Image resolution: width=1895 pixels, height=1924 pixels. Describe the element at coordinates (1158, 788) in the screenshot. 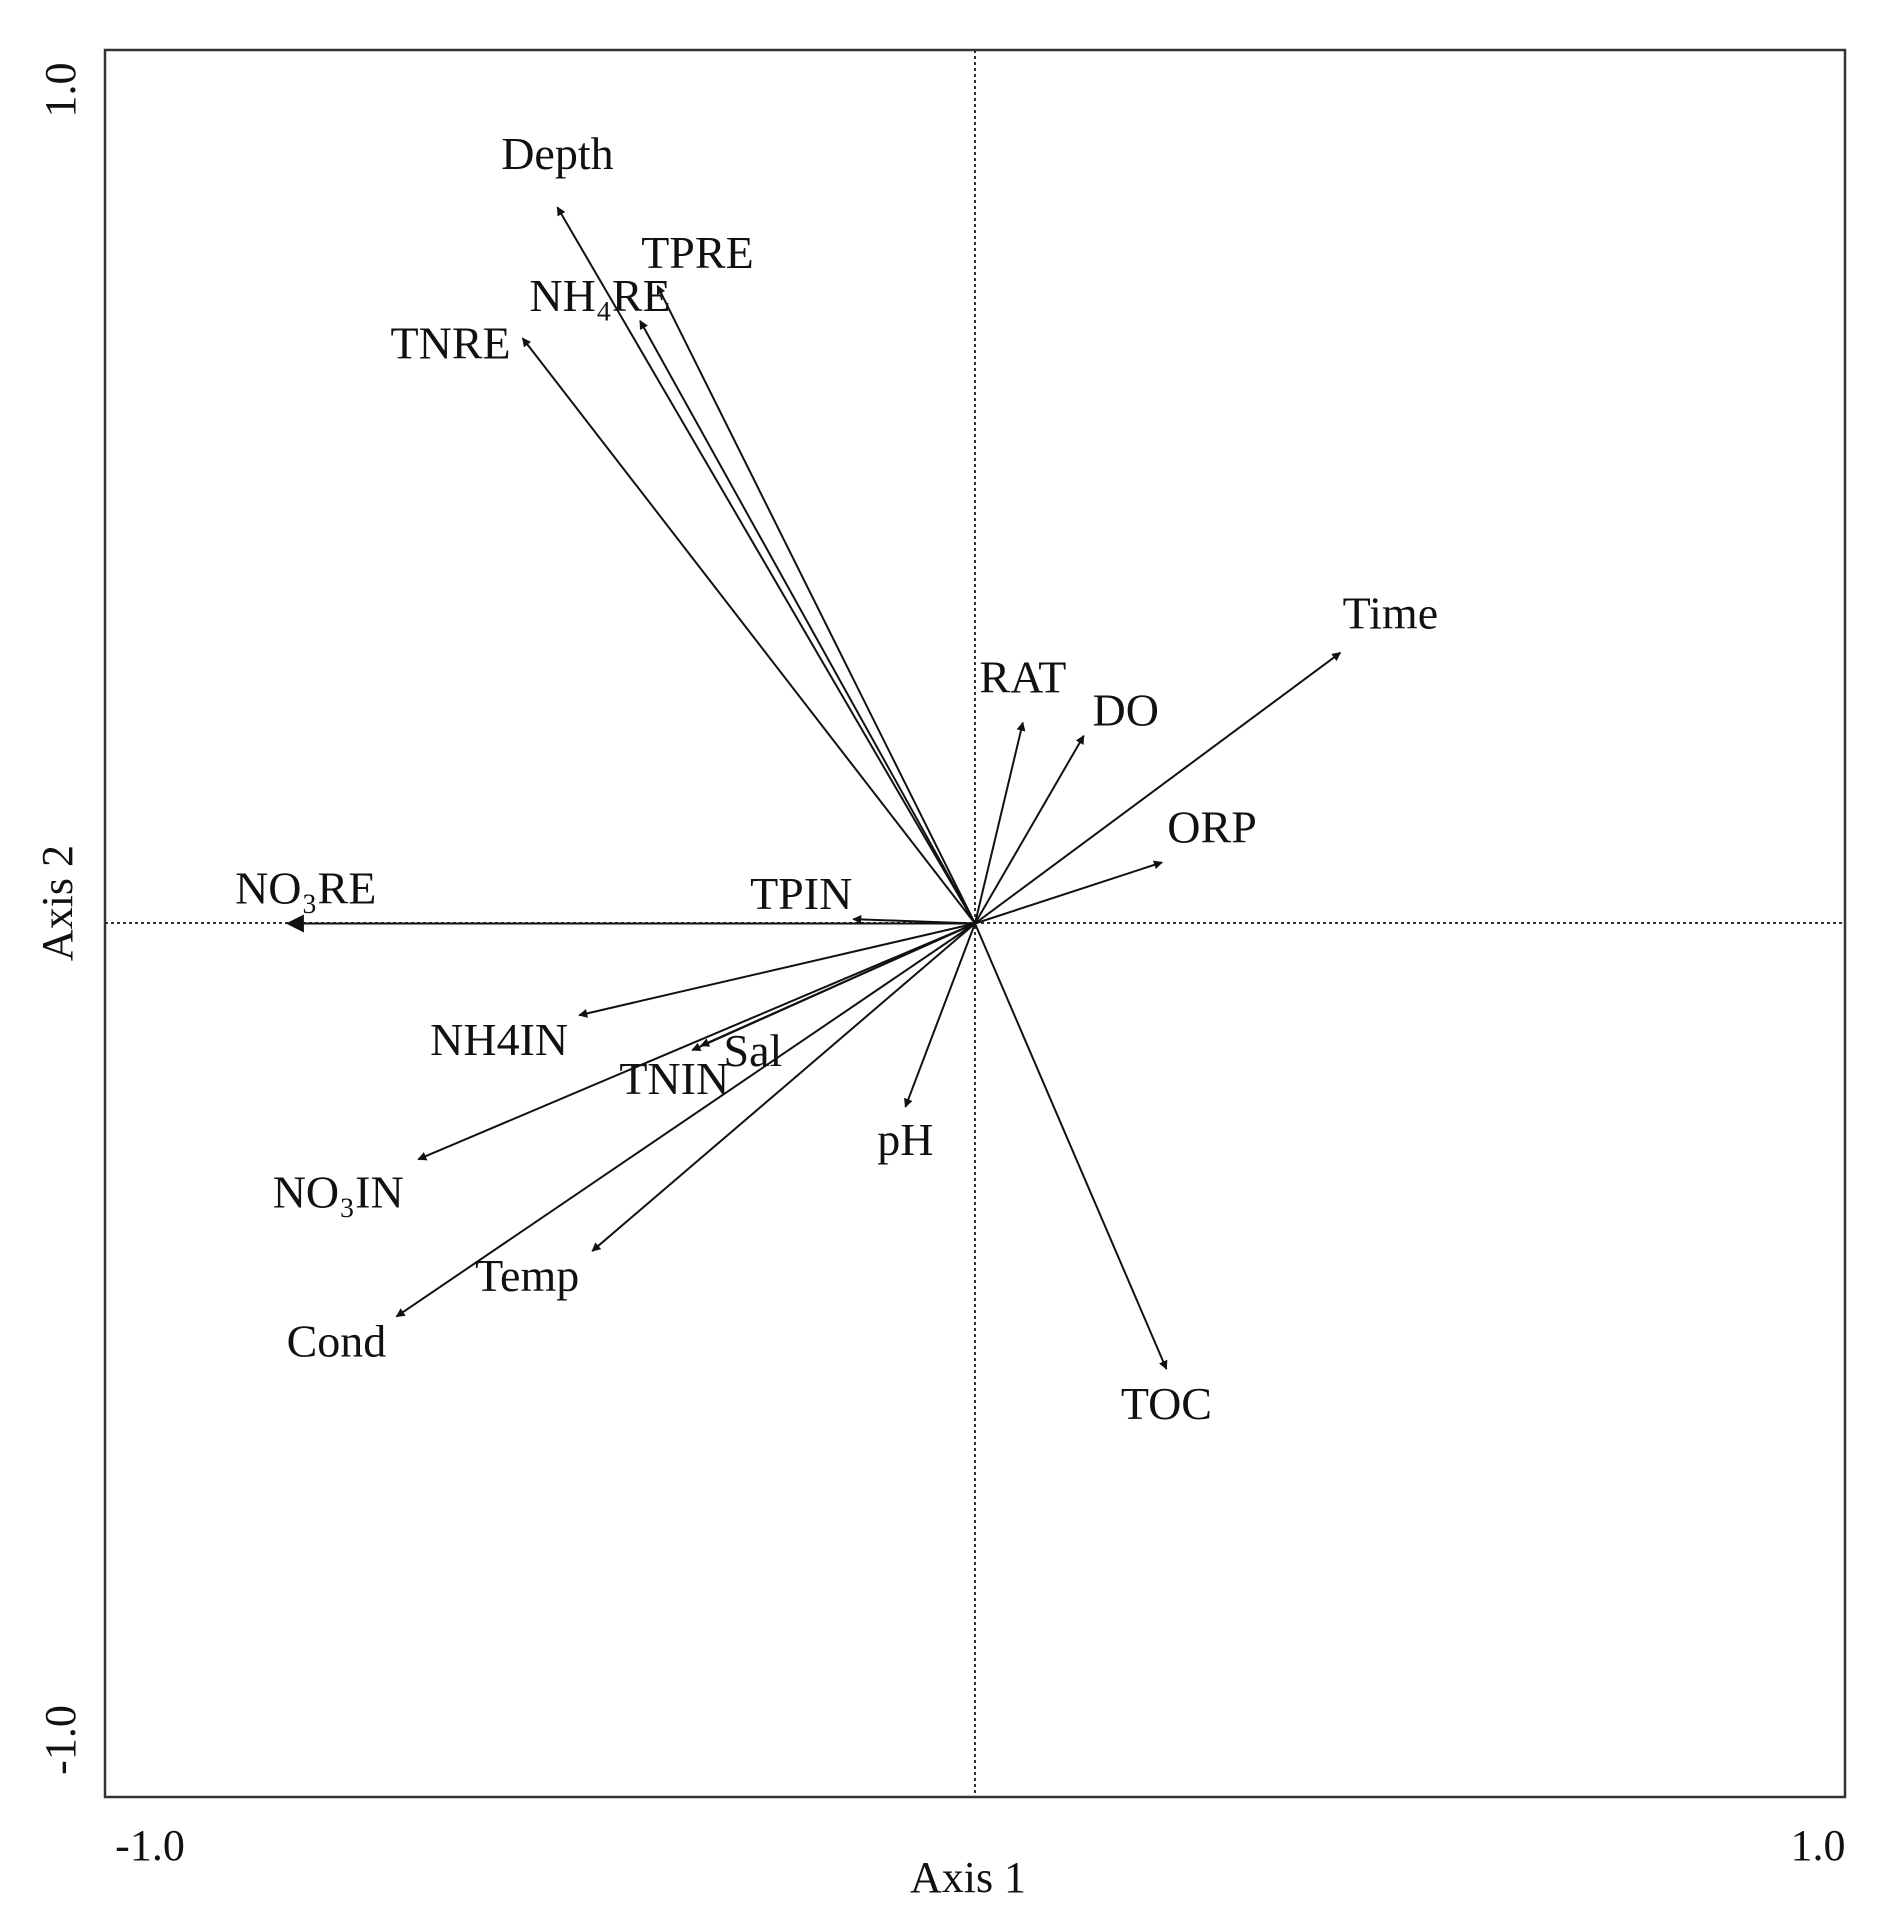

I see `vector-time` at that location.